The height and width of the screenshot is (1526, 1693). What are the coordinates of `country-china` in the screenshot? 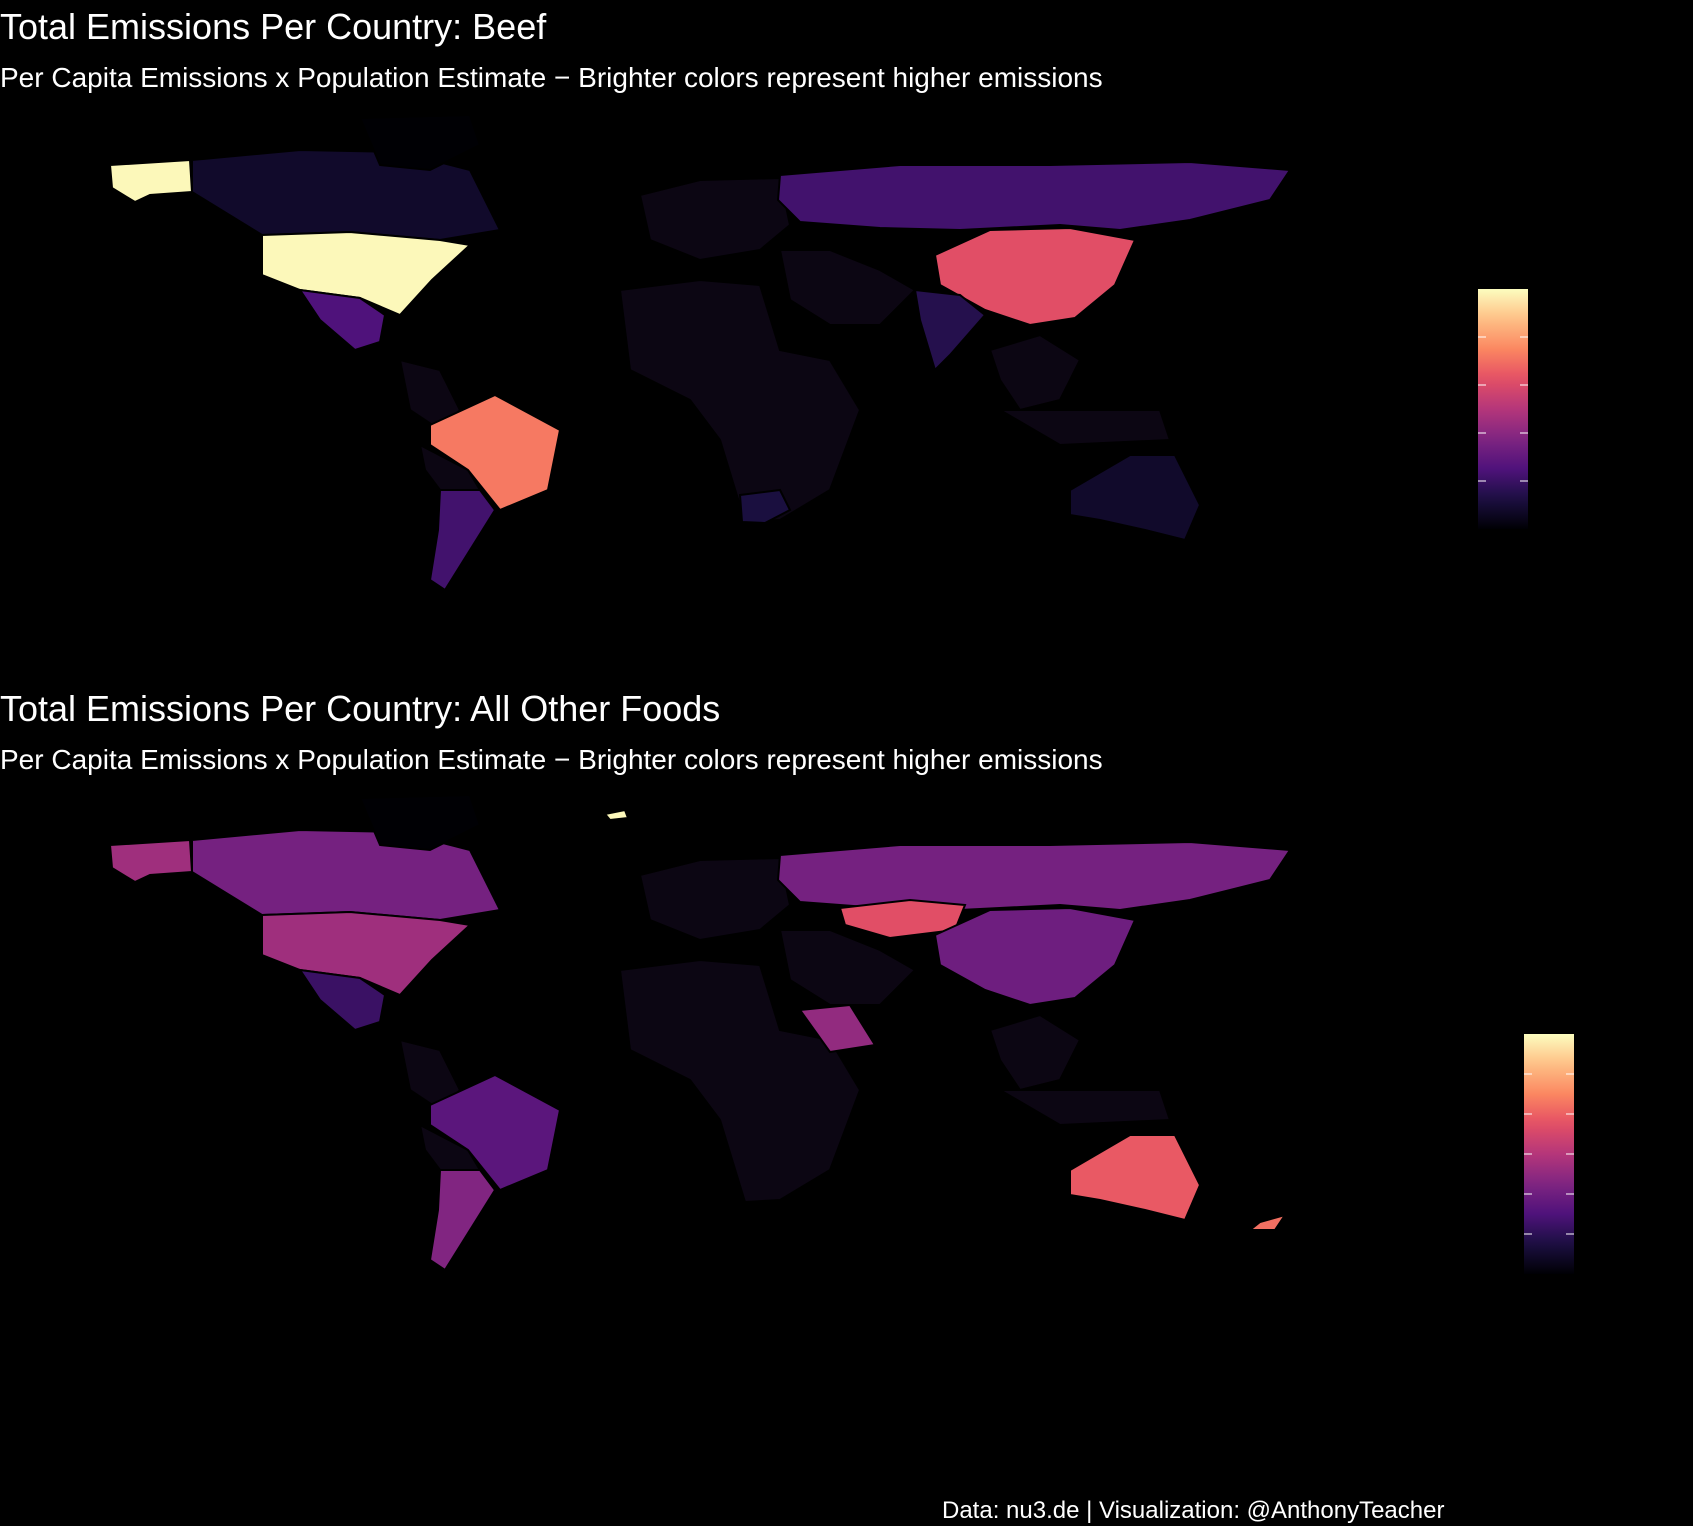 It's located at (1035, 956).